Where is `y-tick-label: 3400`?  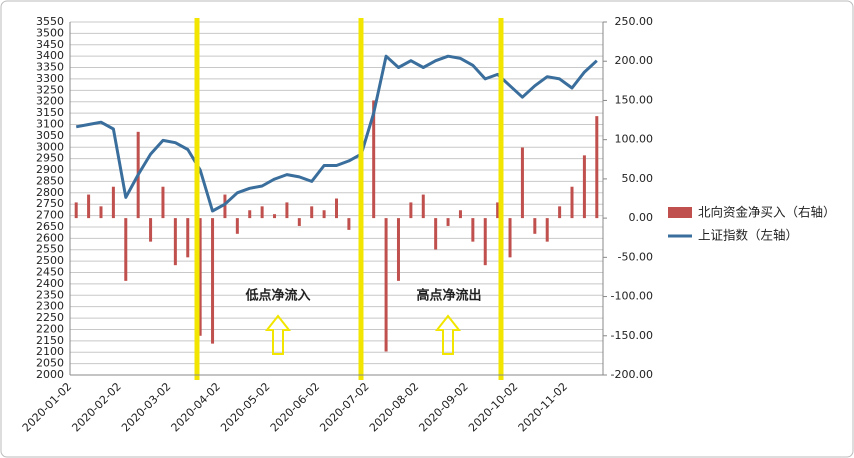
y-tick-label: 3400 is located at coordinates (50, 55).